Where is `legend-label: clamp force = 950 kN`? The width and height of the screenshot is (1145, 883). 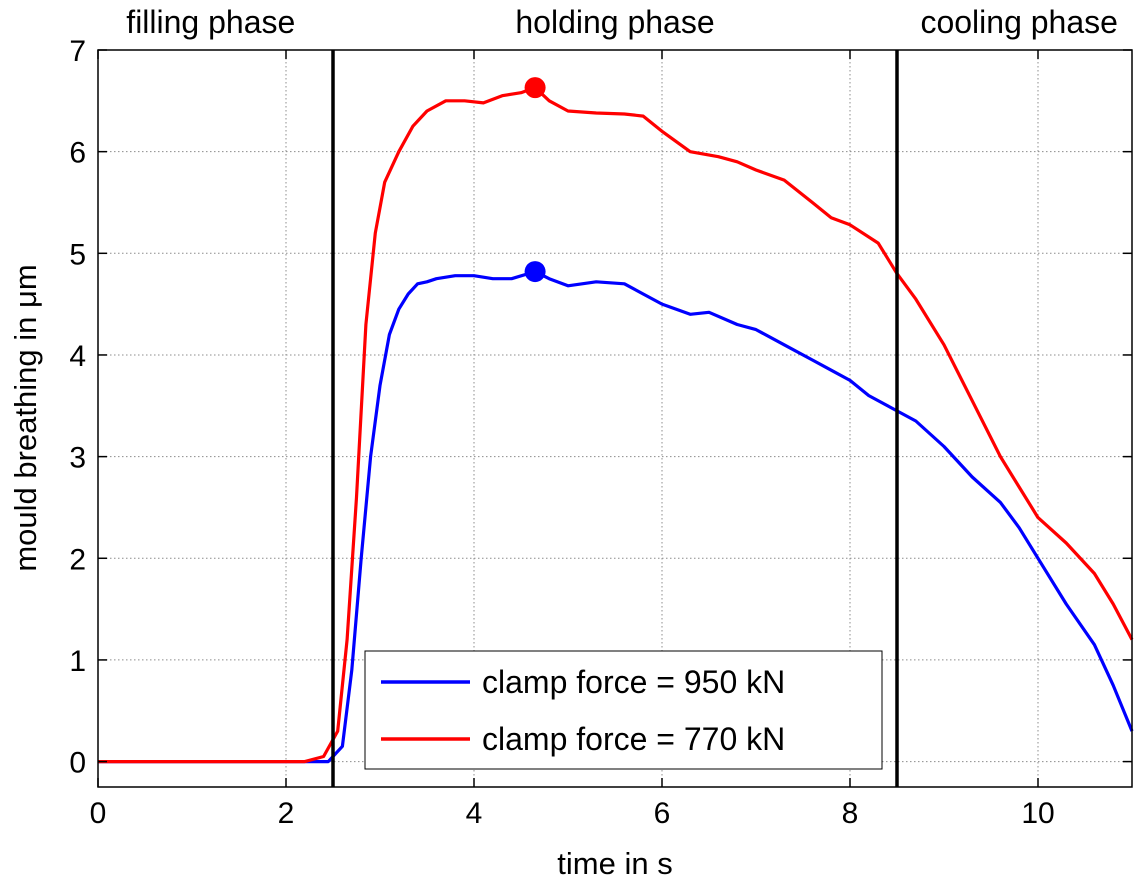 legend-label: clamp force = 950 kN is located at coordinates (633, 682).